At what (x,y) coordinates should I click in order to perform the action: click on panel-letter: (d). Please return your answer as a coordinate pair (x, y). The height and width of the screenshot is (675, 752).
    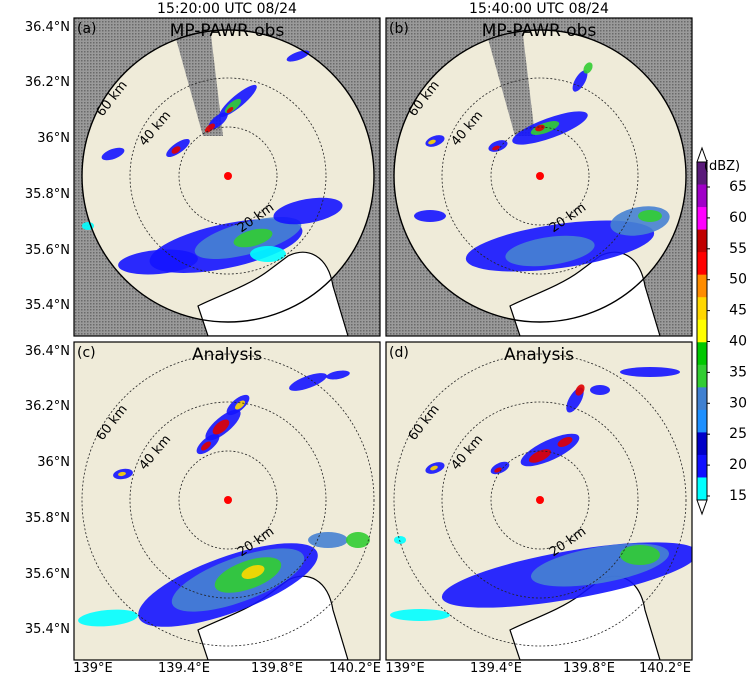
    Looking at the image, I should click on (399, 353).